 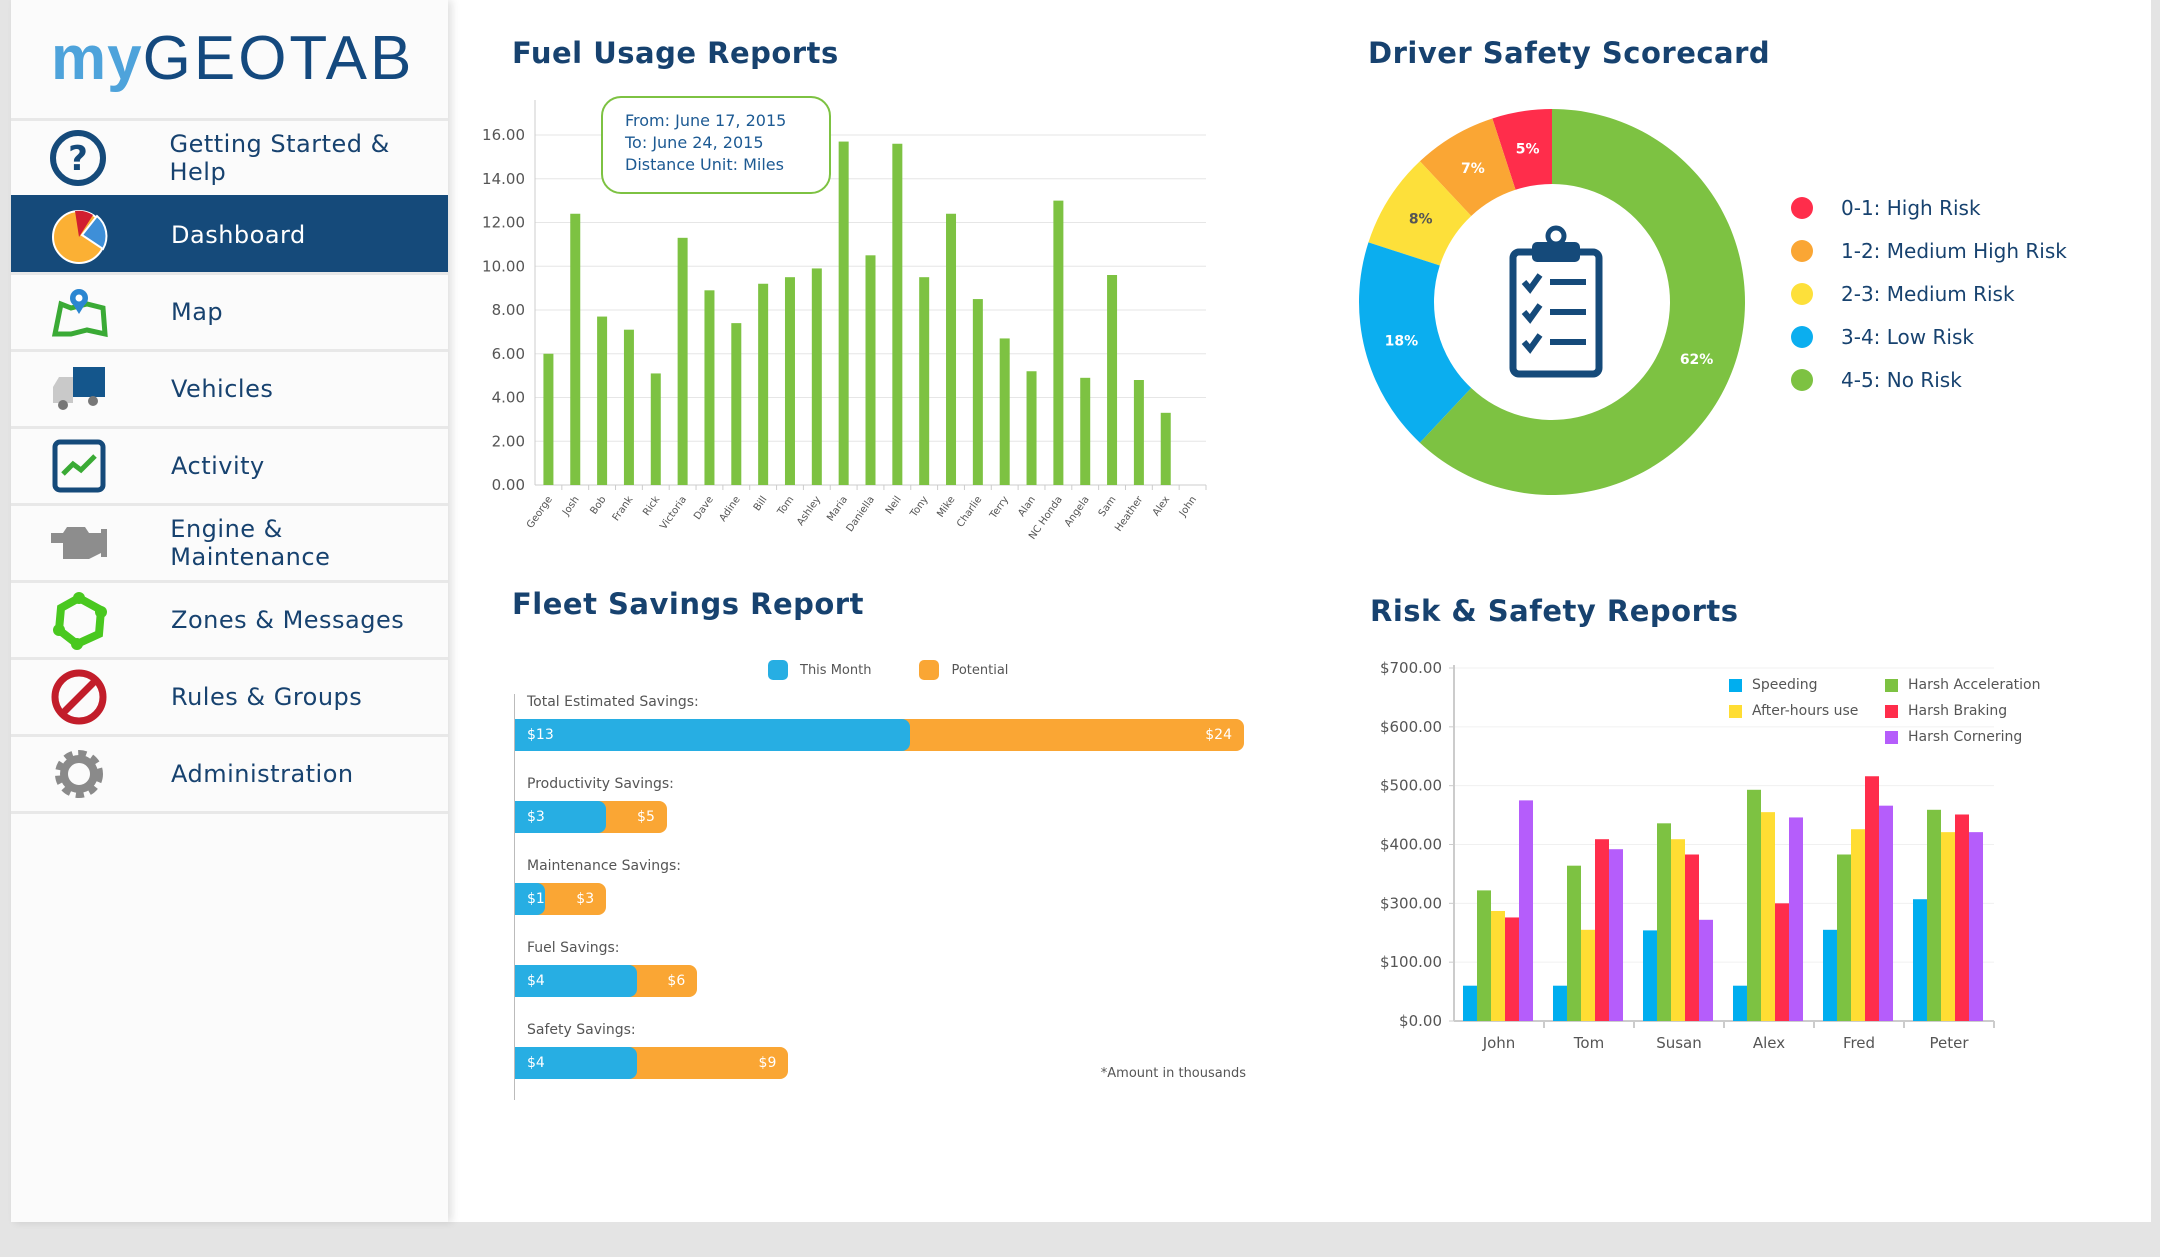 What do you see at coordinates (1929, 379) in the screenshot?
I see `legend-item: 4-5: No Risk` at bounding box center [1929, 379].